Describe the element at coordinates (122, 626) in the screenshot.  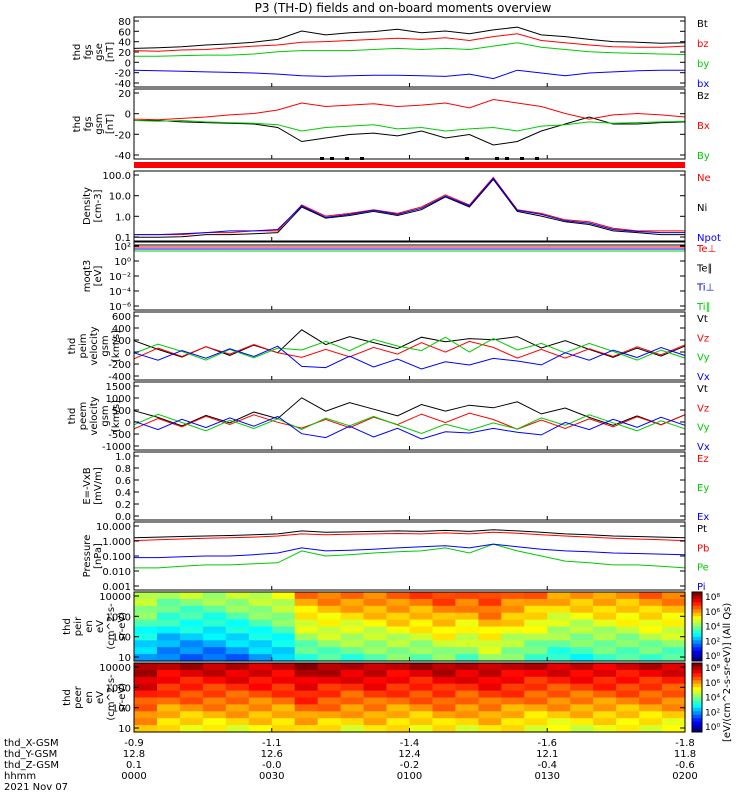
I see `y-axis-label: sr-eV)` at that location.